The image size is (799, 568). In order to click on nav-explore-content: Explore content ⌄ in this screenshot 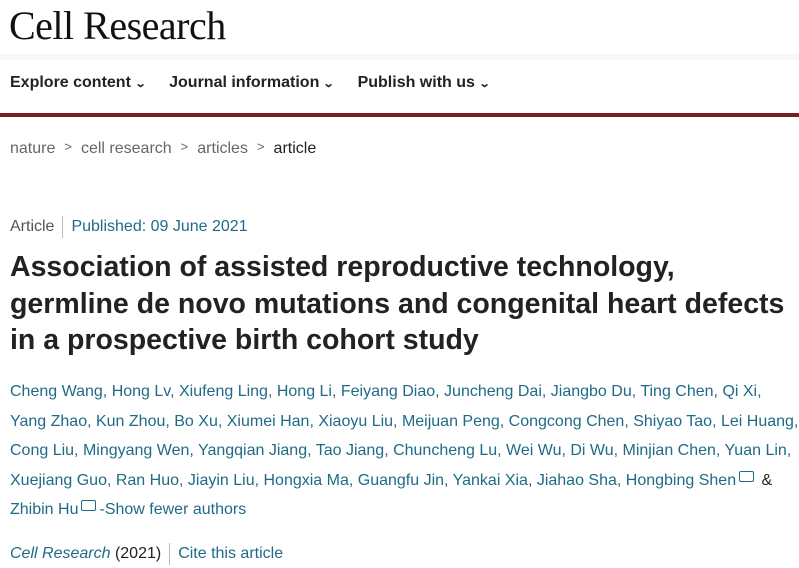, I will do `click(78, 83)`.